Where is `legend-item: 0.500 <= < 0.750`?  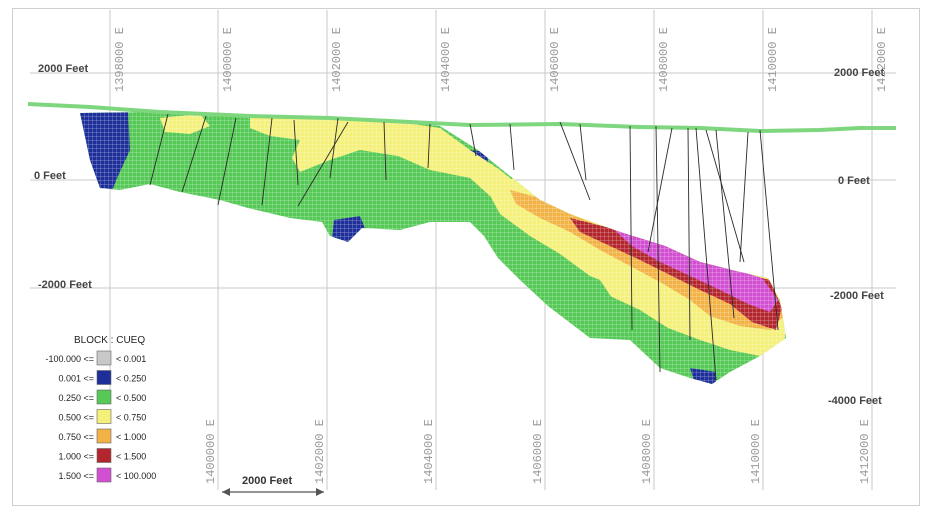
legend-item: 0.500 <= < 0.750 is located at coordinates (102, 416).